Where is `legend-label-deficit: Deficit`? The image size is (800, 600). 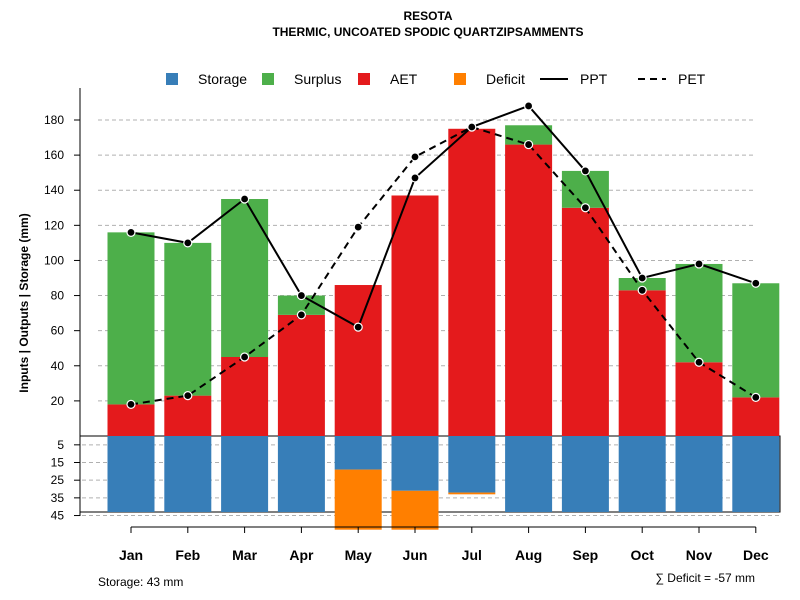 legend-label-deficit: Deficit is located at coordinates (505, 79).